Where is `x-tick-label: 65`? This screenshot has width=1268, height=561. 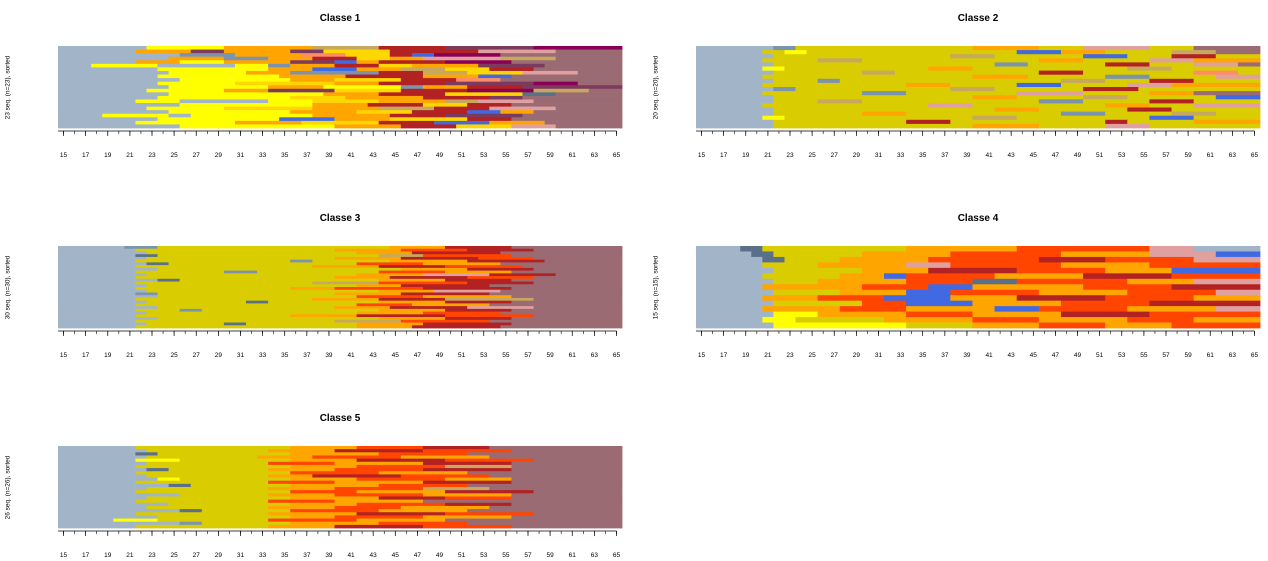 x-tick-label: 65 is located at coordinates (1255, 355).